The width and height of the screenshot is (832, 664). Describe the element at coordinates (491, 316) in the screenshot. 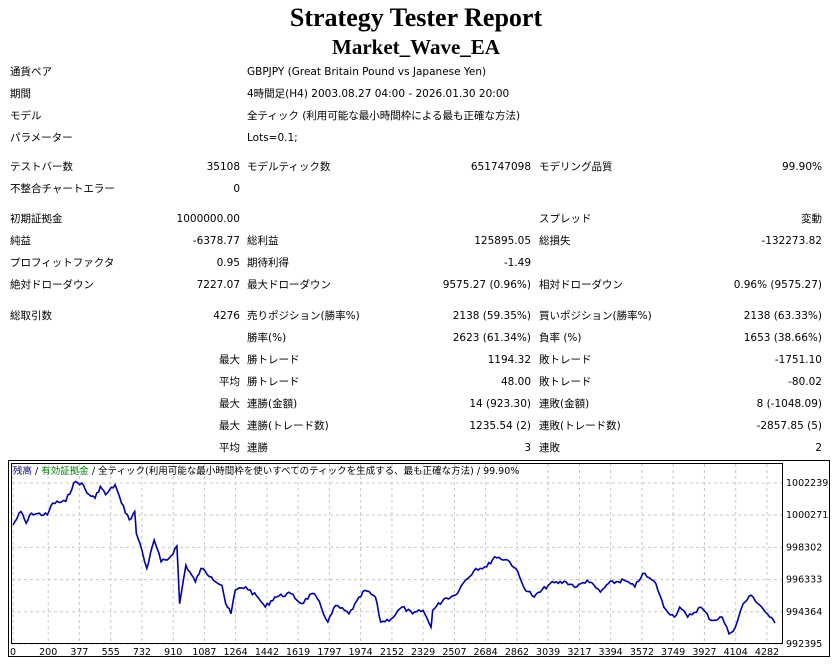

I see `stat-value: 2138 (59.35%)` at that location.